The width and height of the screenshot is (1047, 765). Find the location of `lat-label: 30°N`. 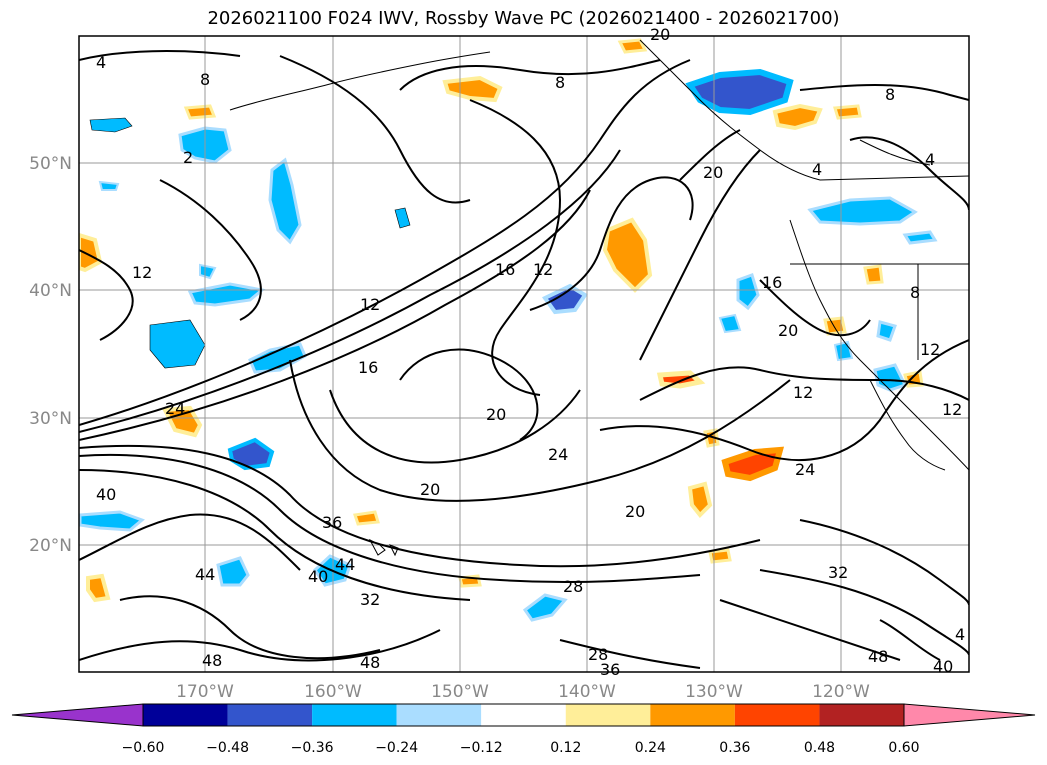

lat-label: 30°N is located at coordinates (50, 419).